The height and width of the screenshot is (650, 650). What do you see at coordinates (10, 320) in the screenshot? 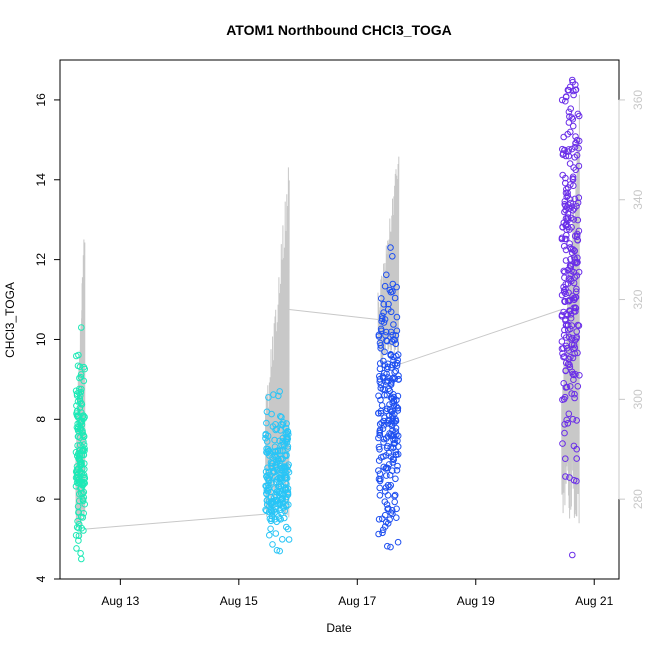
I see `y-axis-label: CHCl3_TOGA` at bounding box center [10, 320].